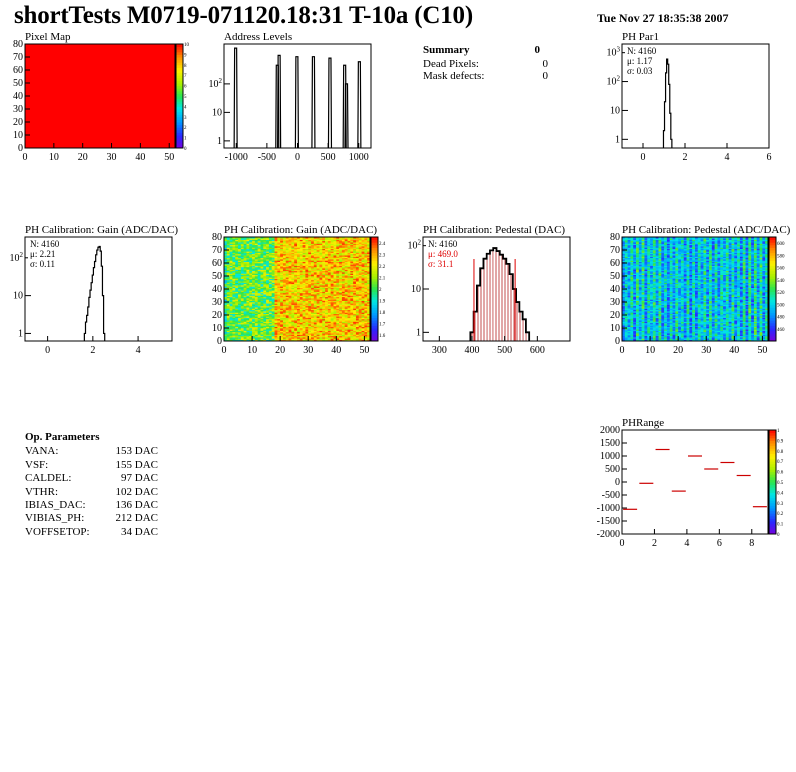  Describe the element at coordinates (511, 307) in the screenshot. I see `hist-bar` at that location.